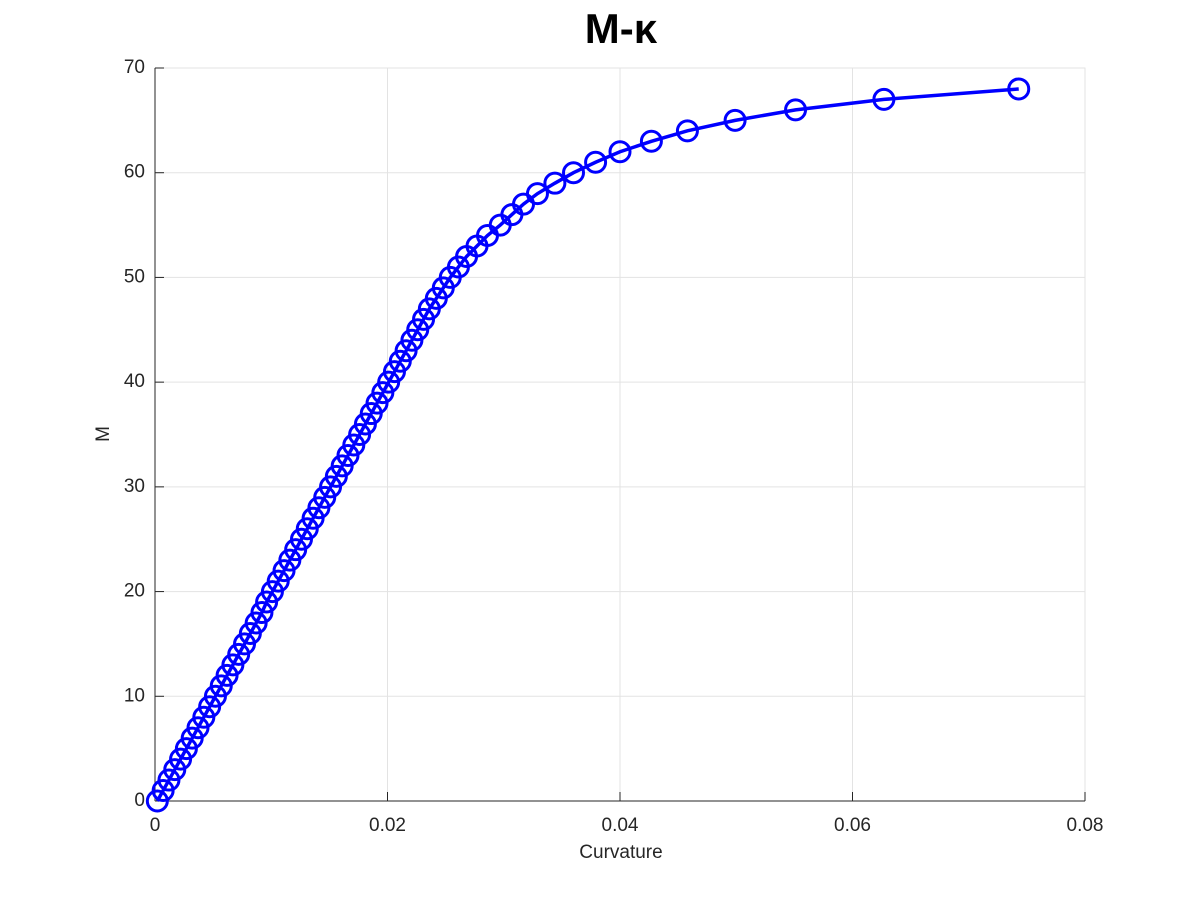 This screenshot has width=1200, height=900. I want to click on chart-title: M-κ, so click(621, 28).